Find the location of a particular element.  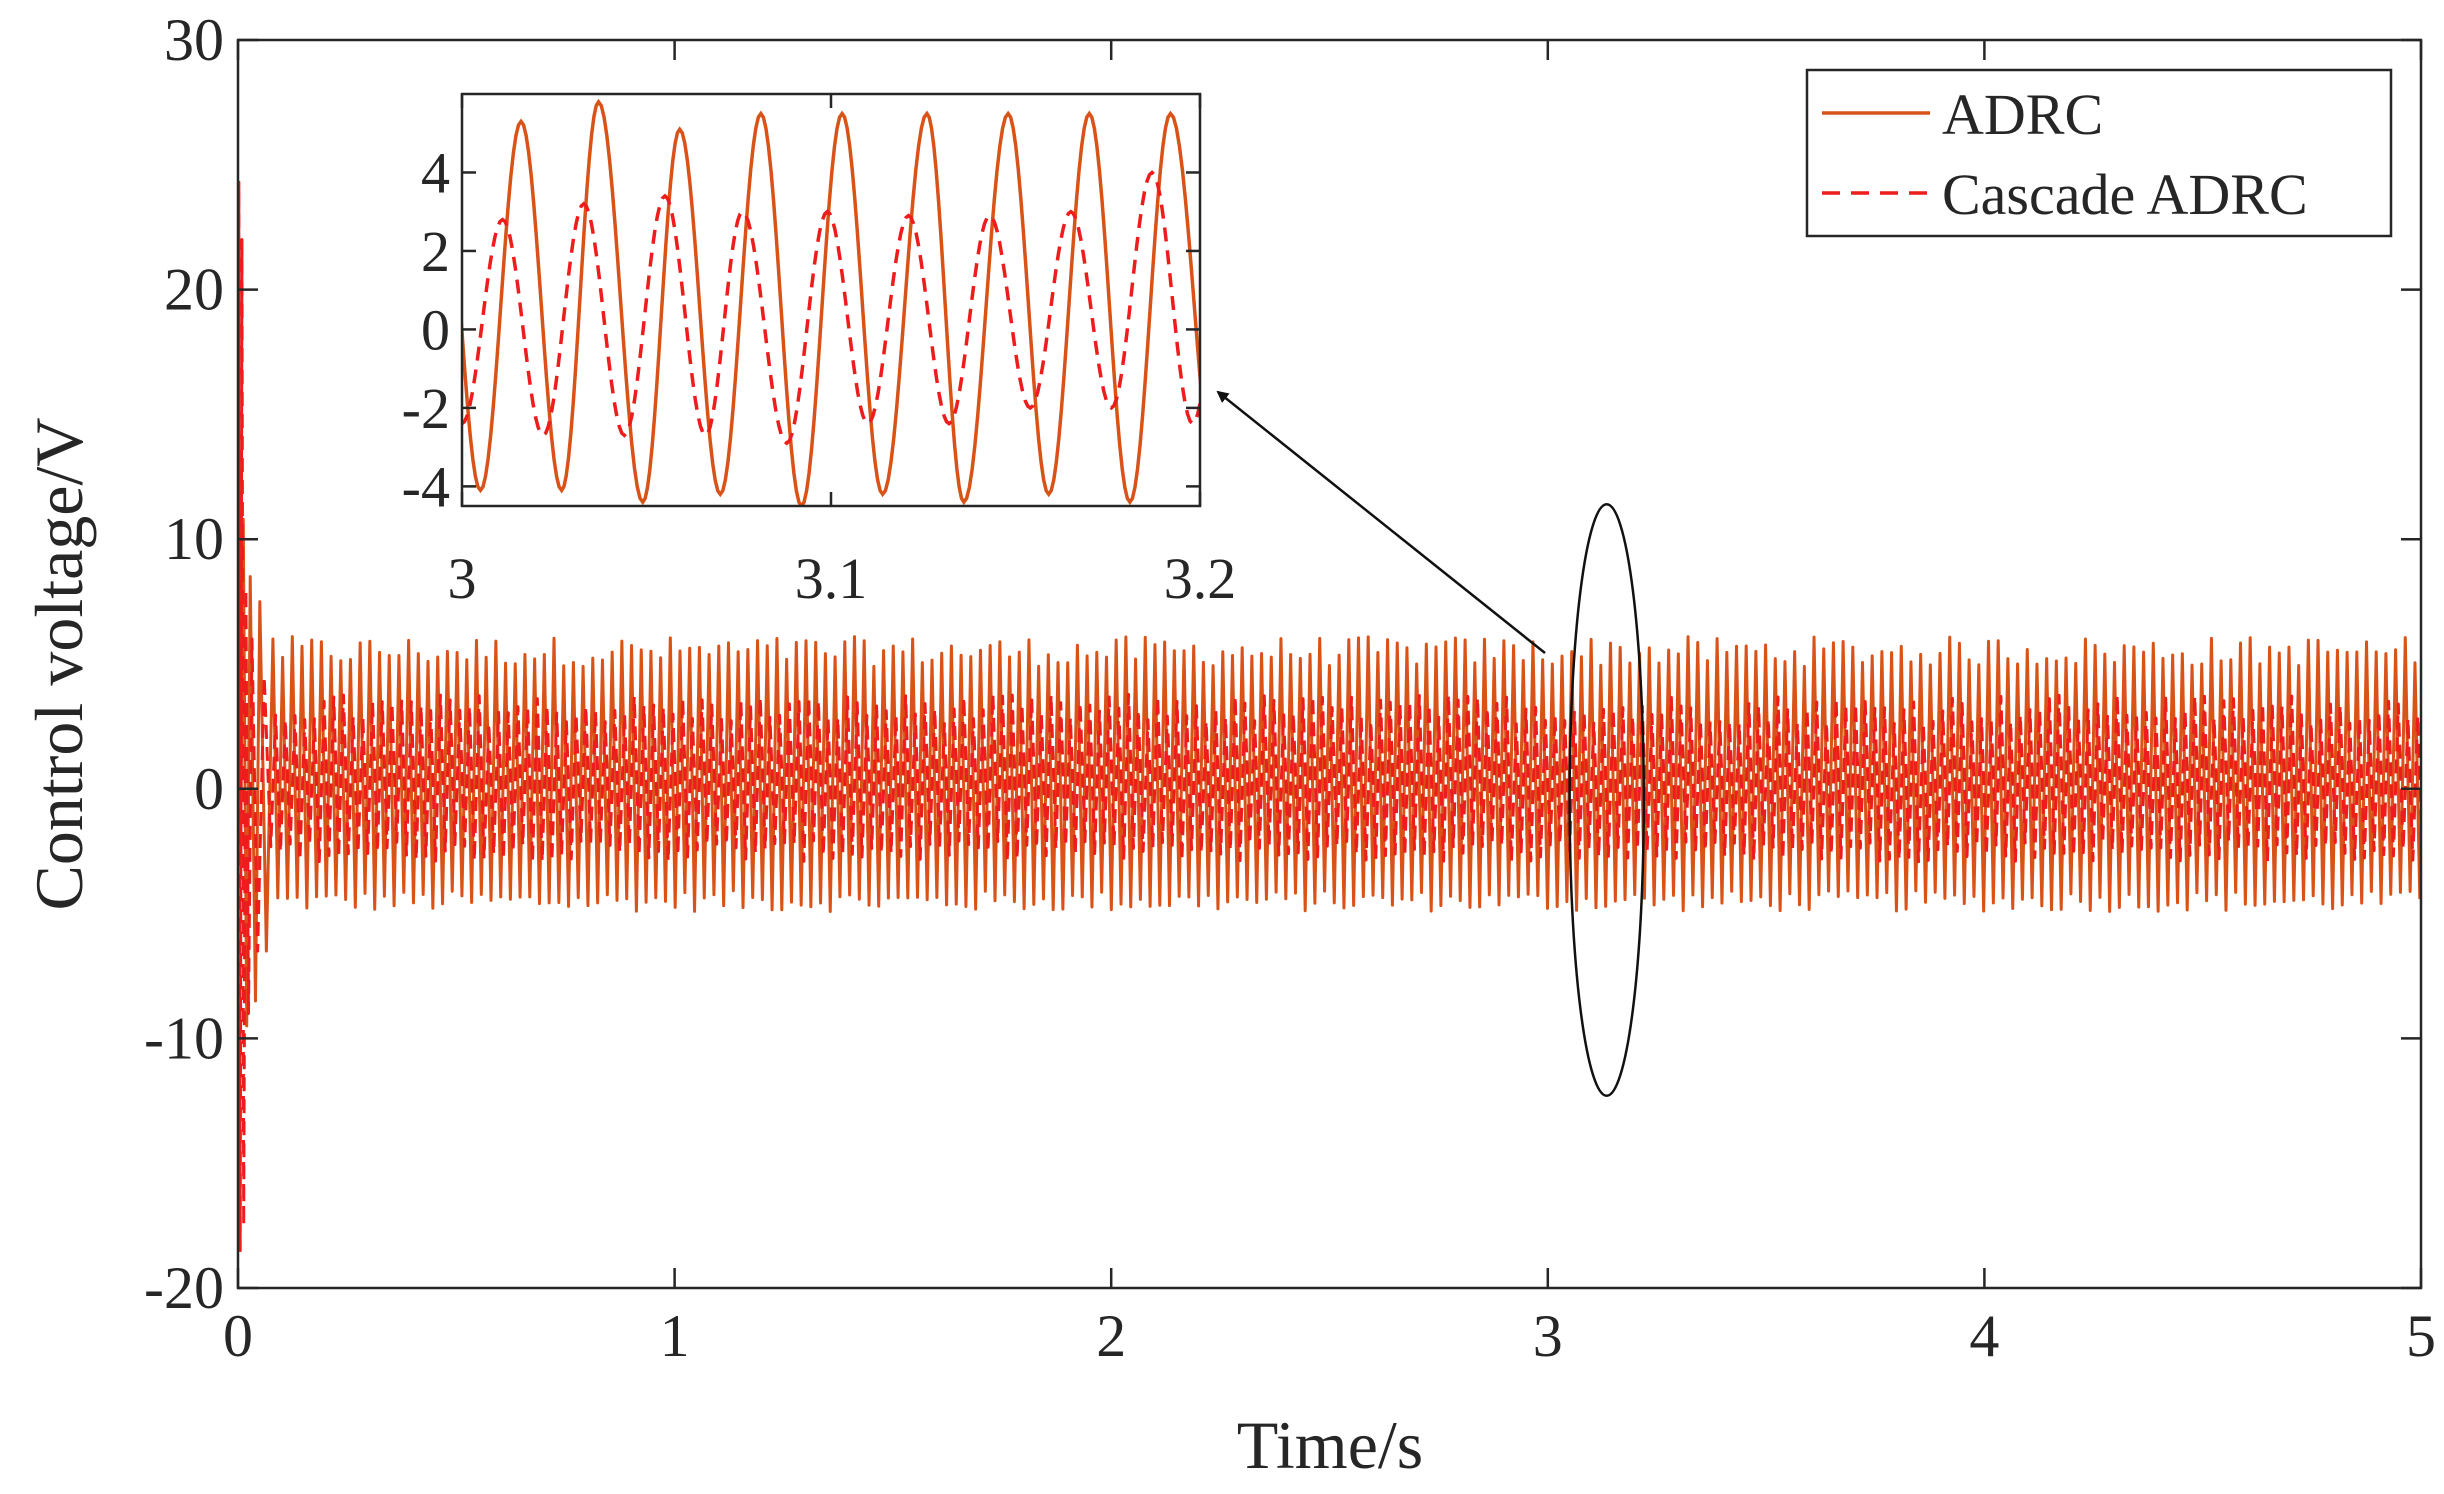

zoom-arrow is located at coordinates (1381, 522).